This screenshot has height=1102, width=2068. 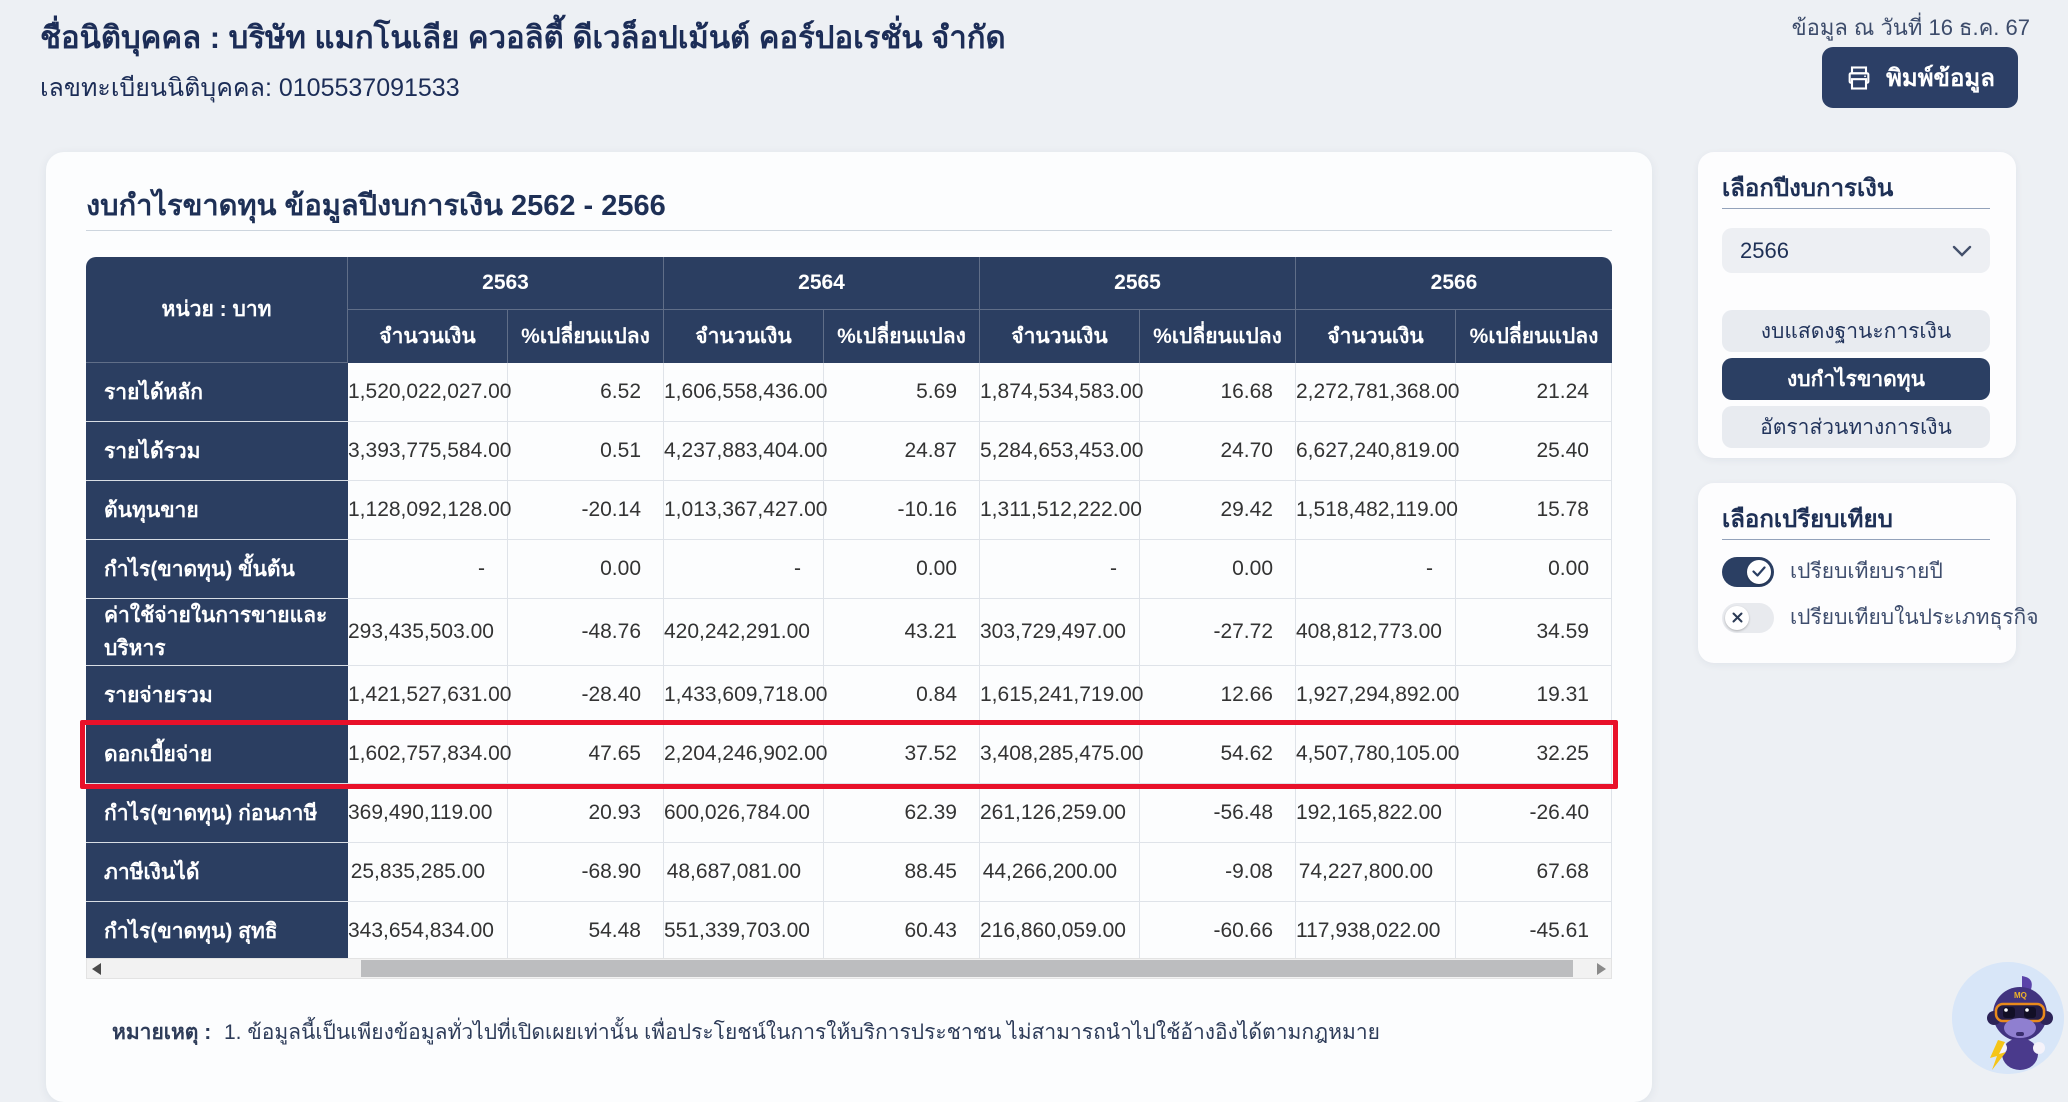 I want to click on fiscal-year-select: 2566, so click(x=1856, y=250).